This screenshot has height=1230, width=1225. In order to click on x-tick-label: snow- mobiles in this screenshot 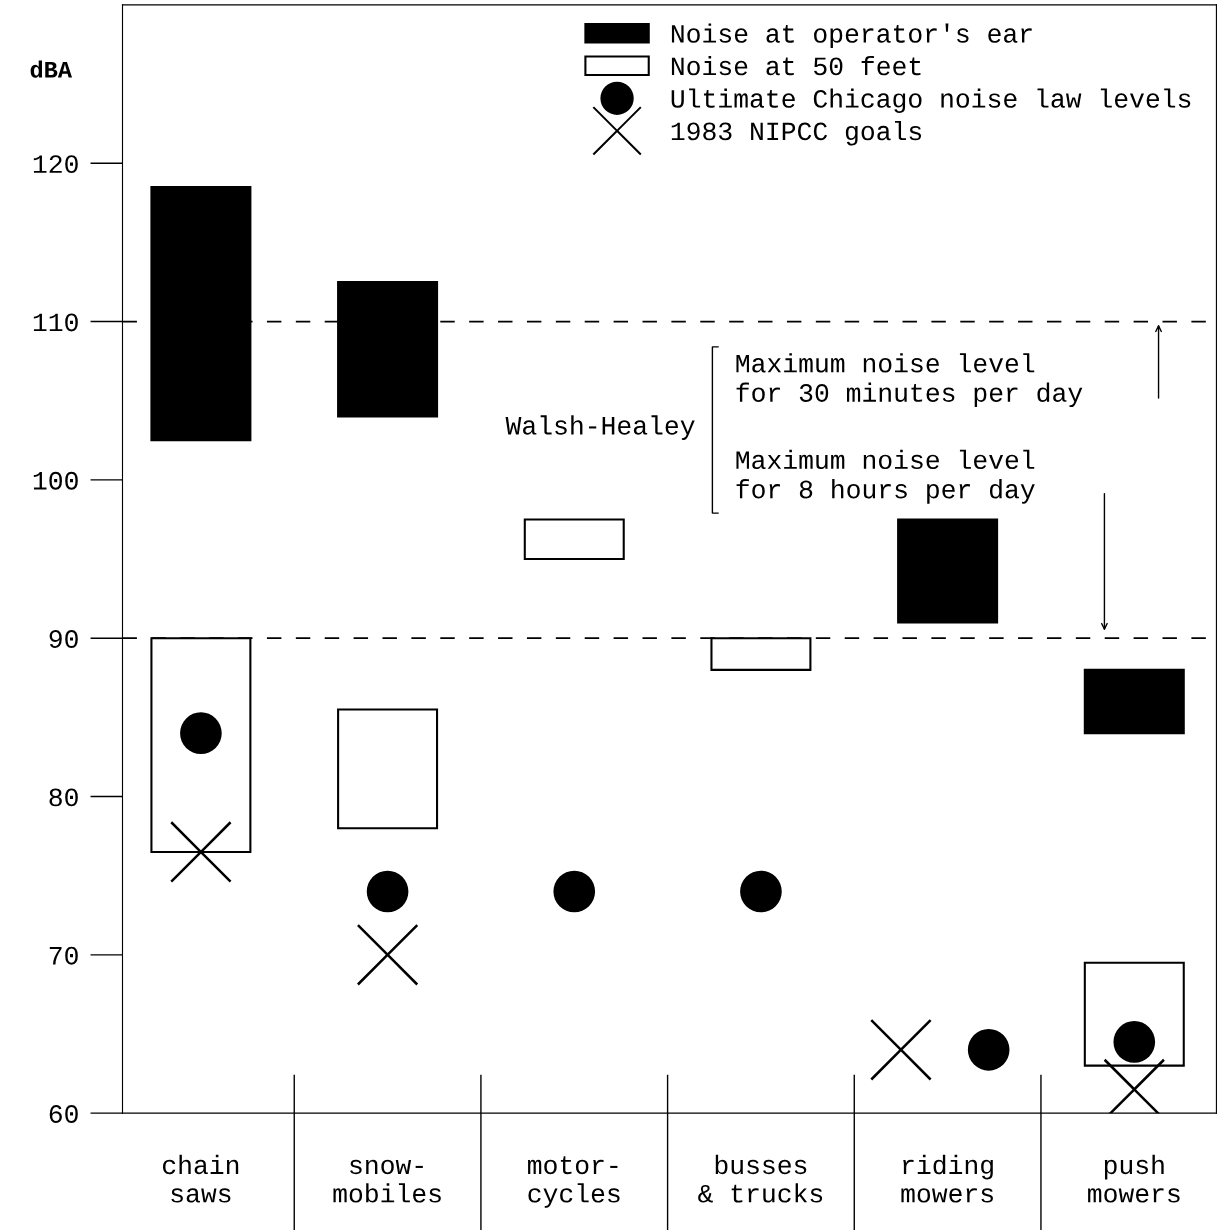, I will do `click(387, 1181)`.